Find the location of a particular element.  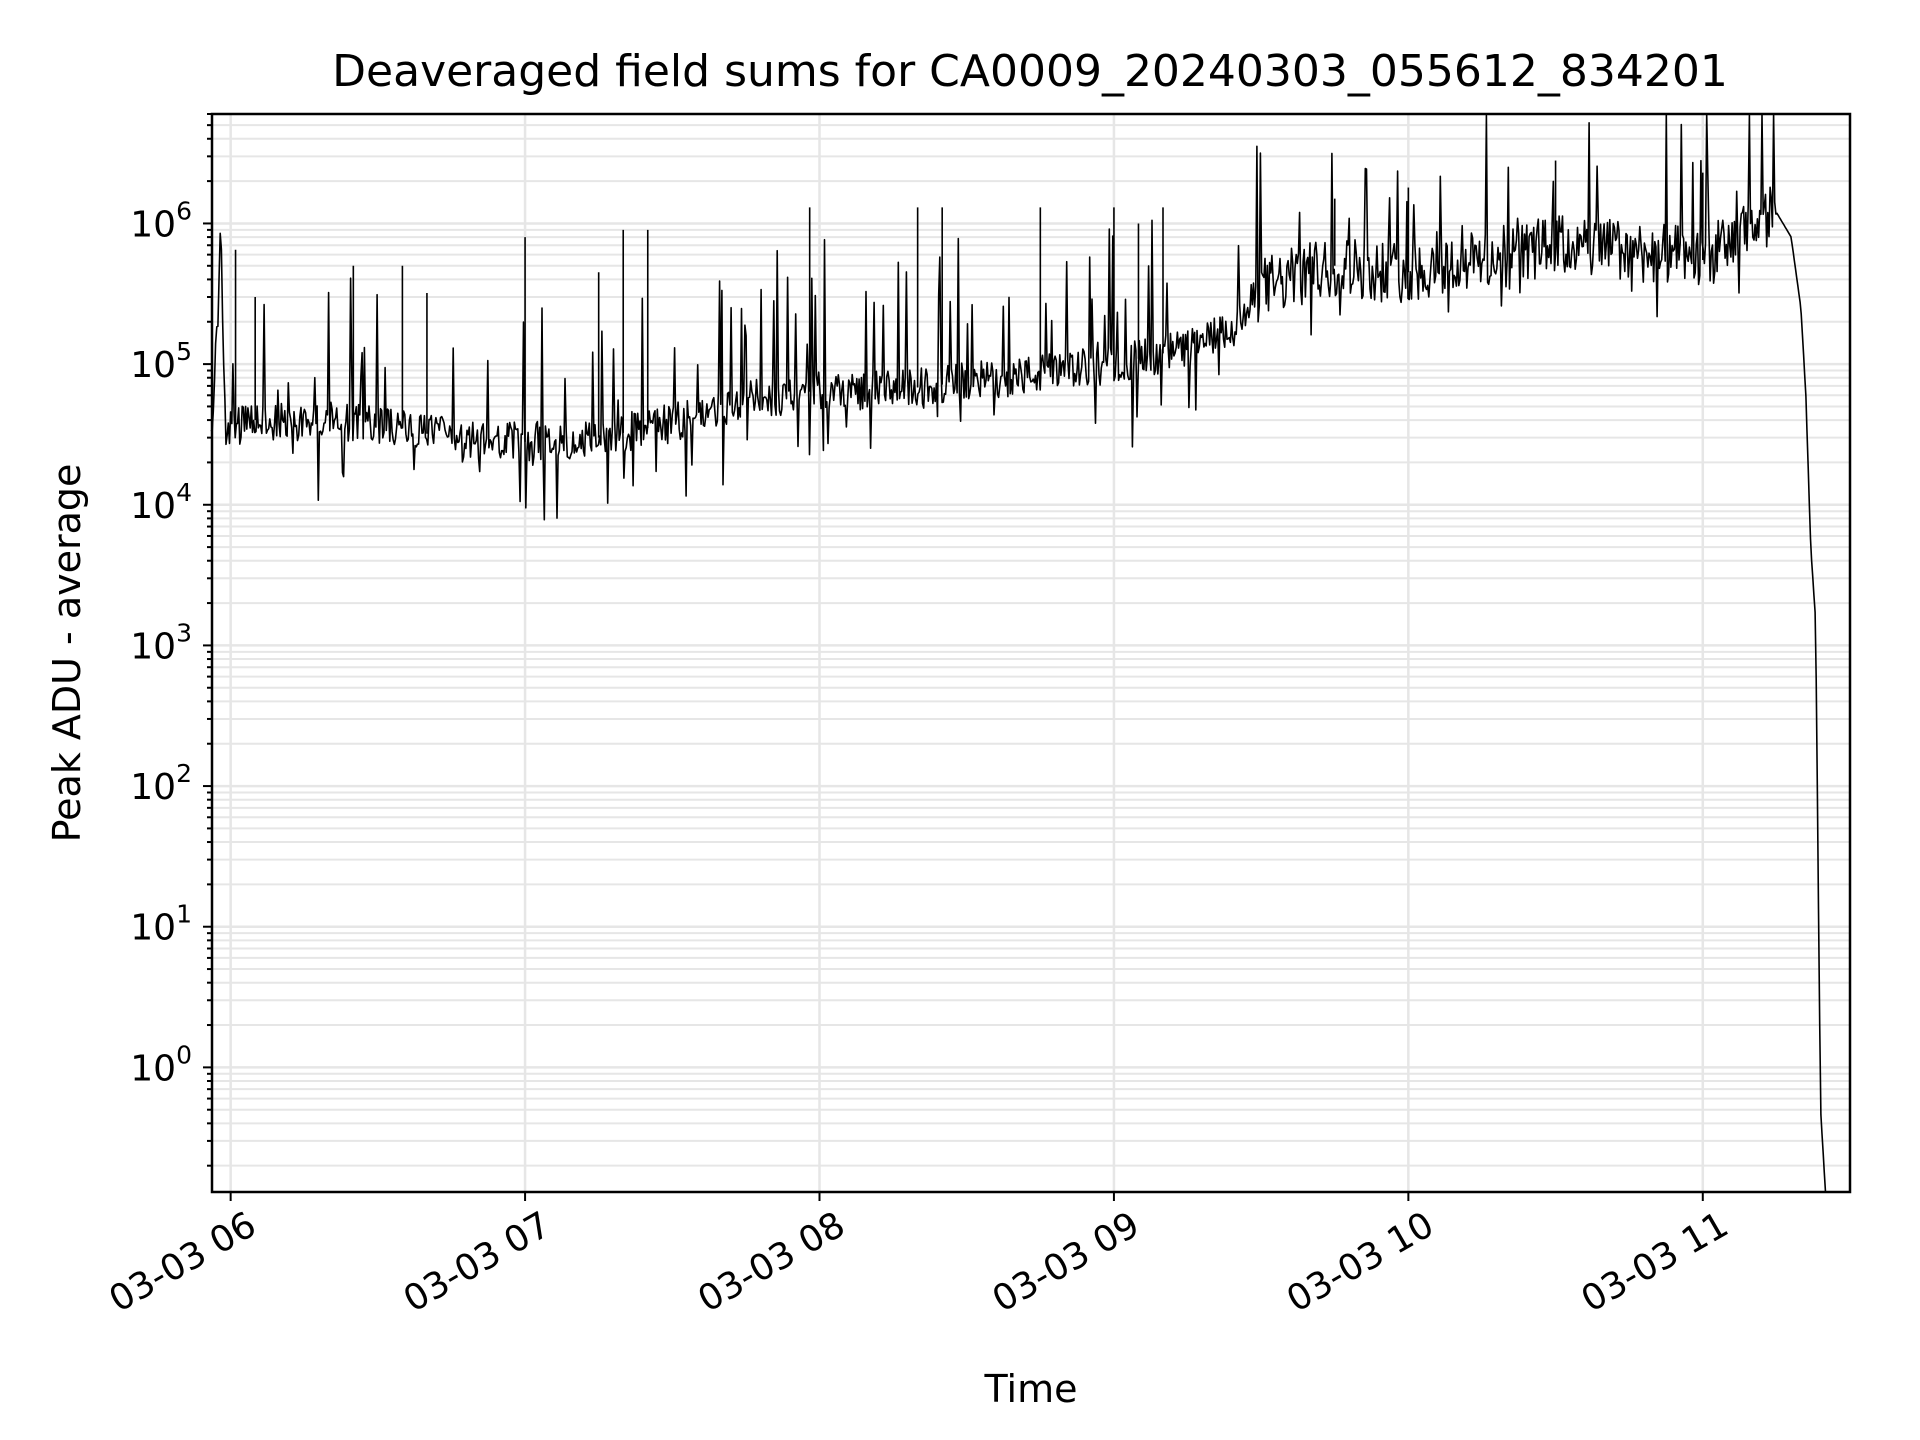

y-axis-label: Peak ADU - average is located at coordinates (67, 653).